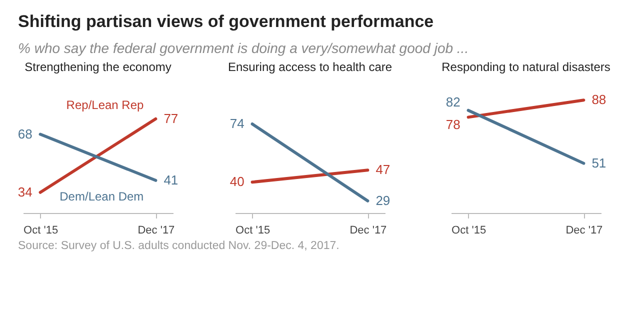  I want to click on series-label: Rep/Lean Rep, so click(105, 105).